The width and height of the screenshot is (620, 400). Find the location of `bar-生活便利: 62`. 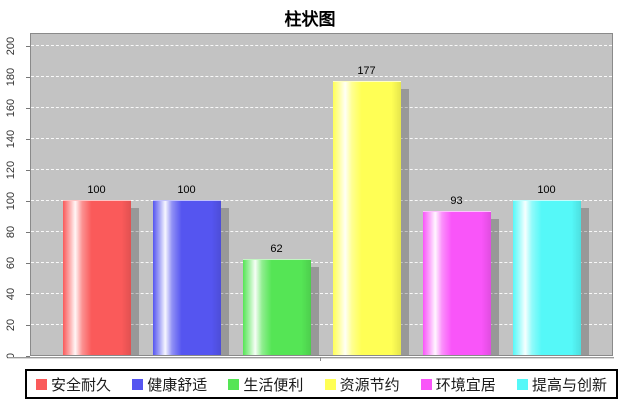

bar-生活便利: 62 is located at coordinates (280, 299).